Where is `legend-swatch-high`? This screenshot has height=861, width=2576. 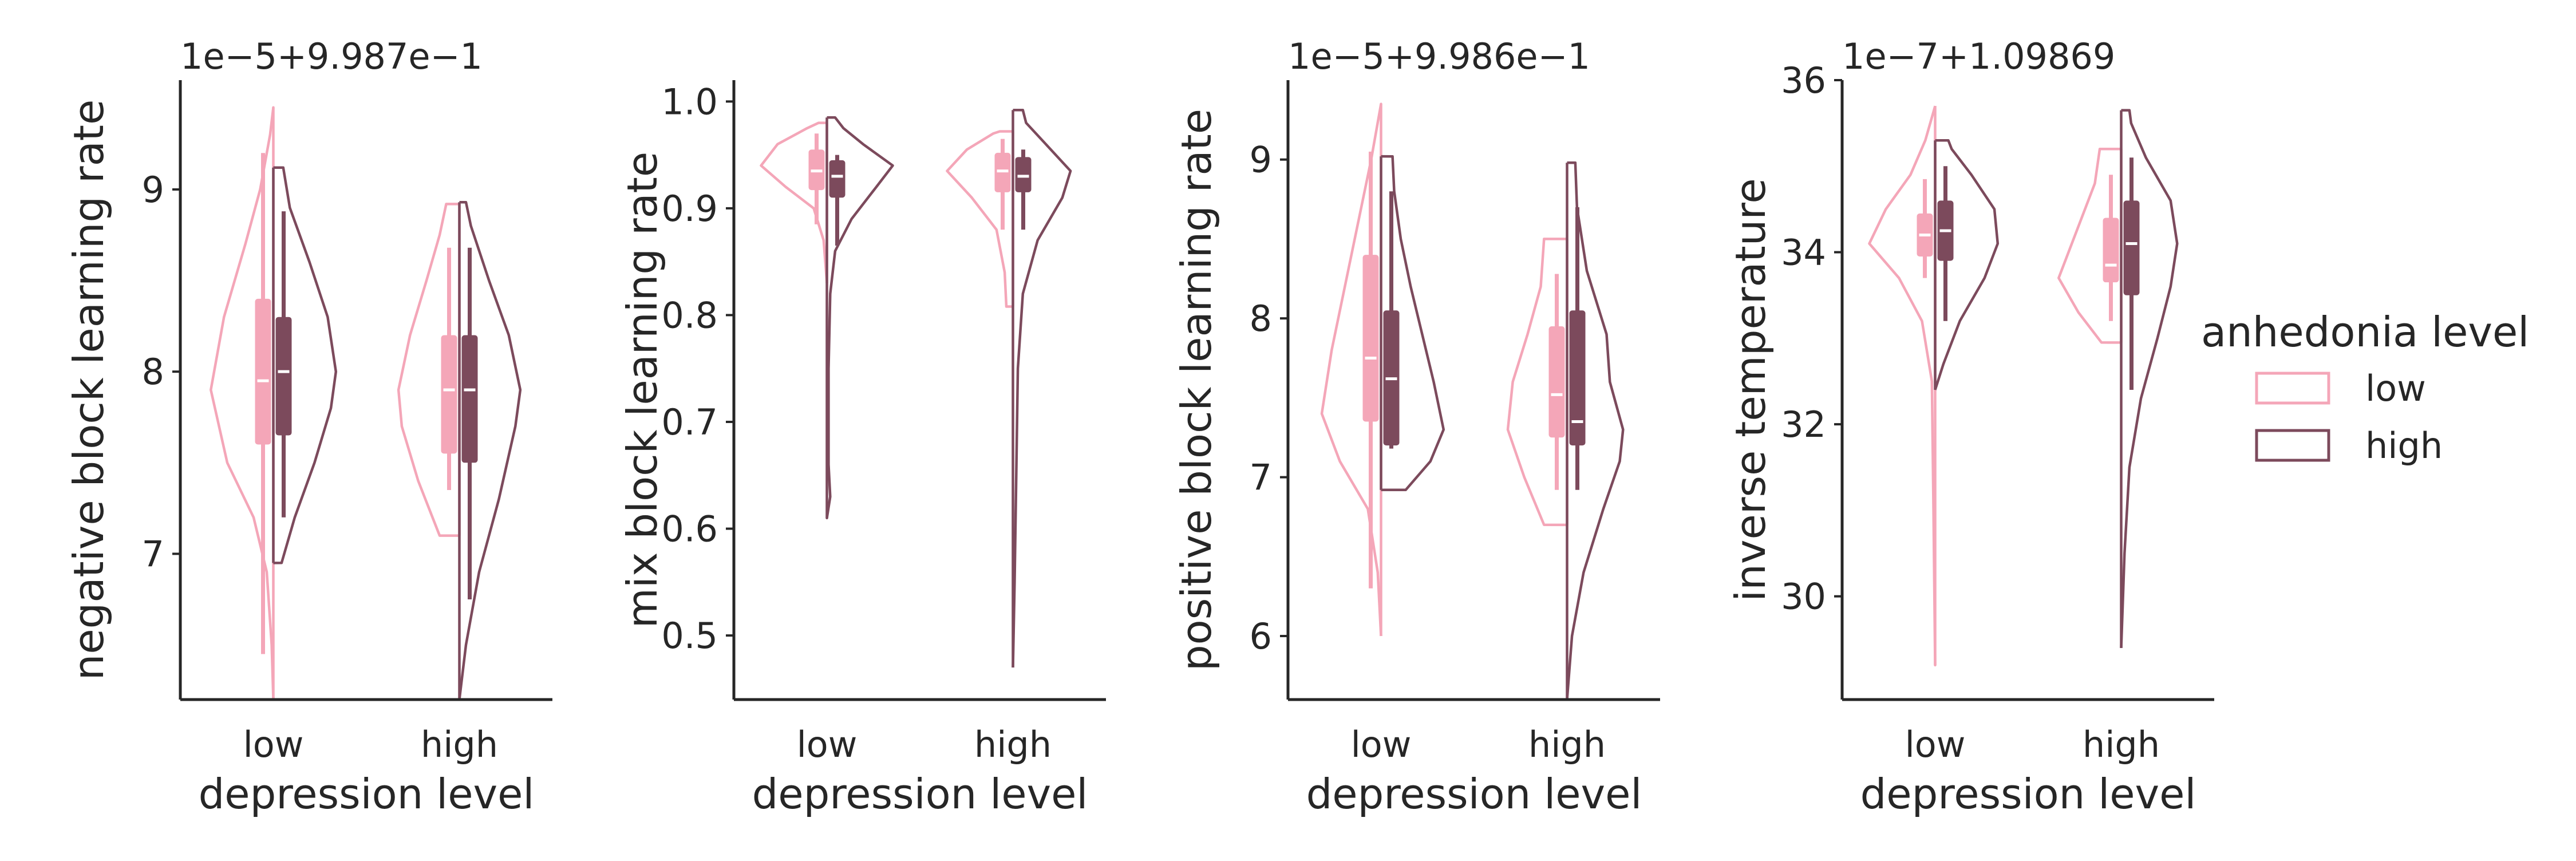
legend-swatch-high is located at coordinates (2292, 445).